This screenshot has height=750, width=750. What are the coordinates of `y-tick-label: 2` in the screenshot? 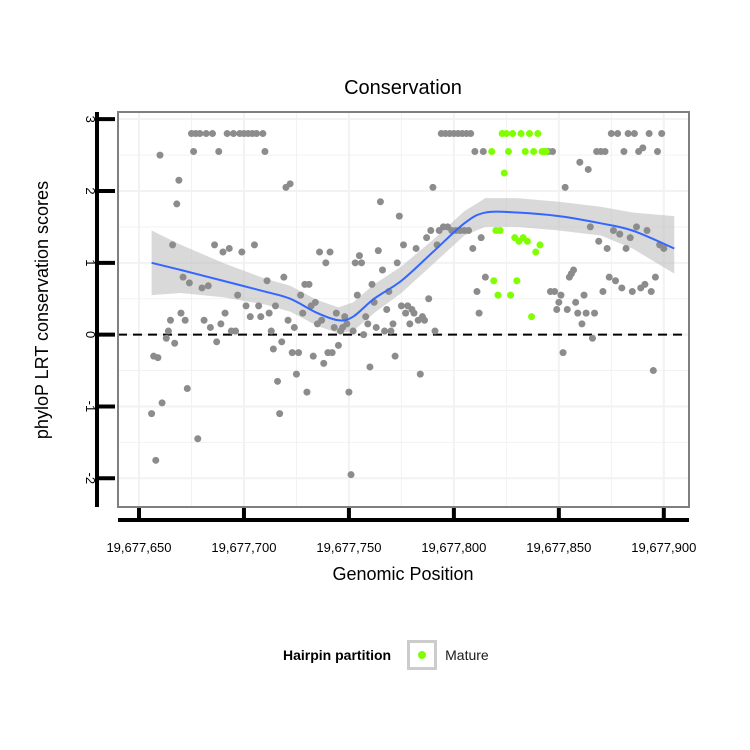 It's located at (90, 190).